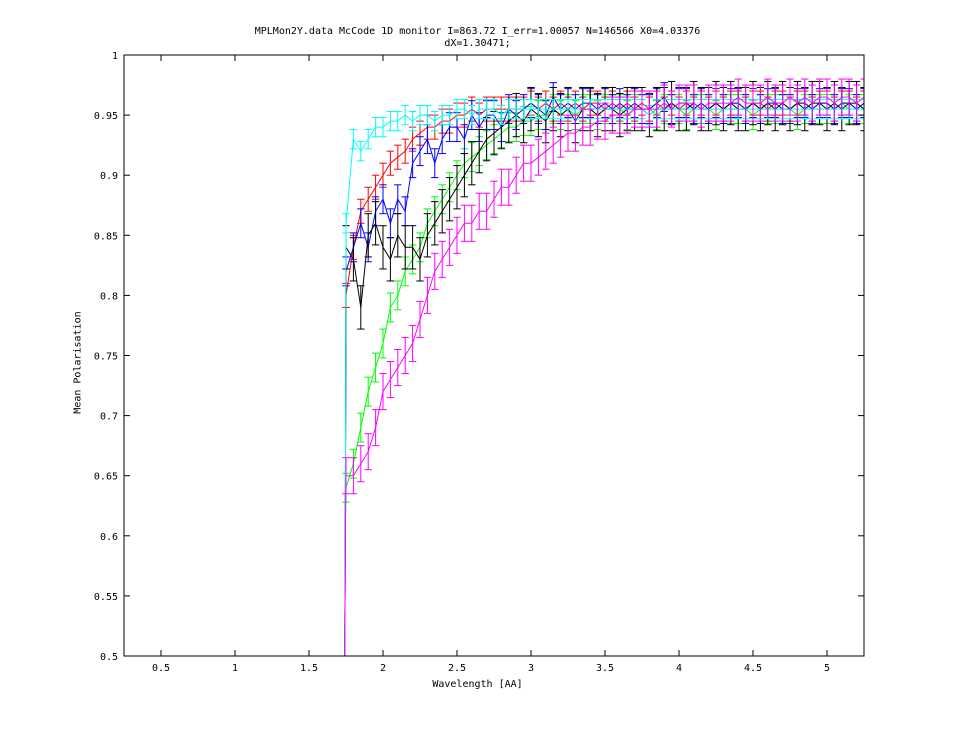 Image resolution: width=955 pixels, height=738 pixels. What do you see at coordinates (531, 668) in the screenshot?
I see `x-tick-label: 3` at bounding box center [531, 668].